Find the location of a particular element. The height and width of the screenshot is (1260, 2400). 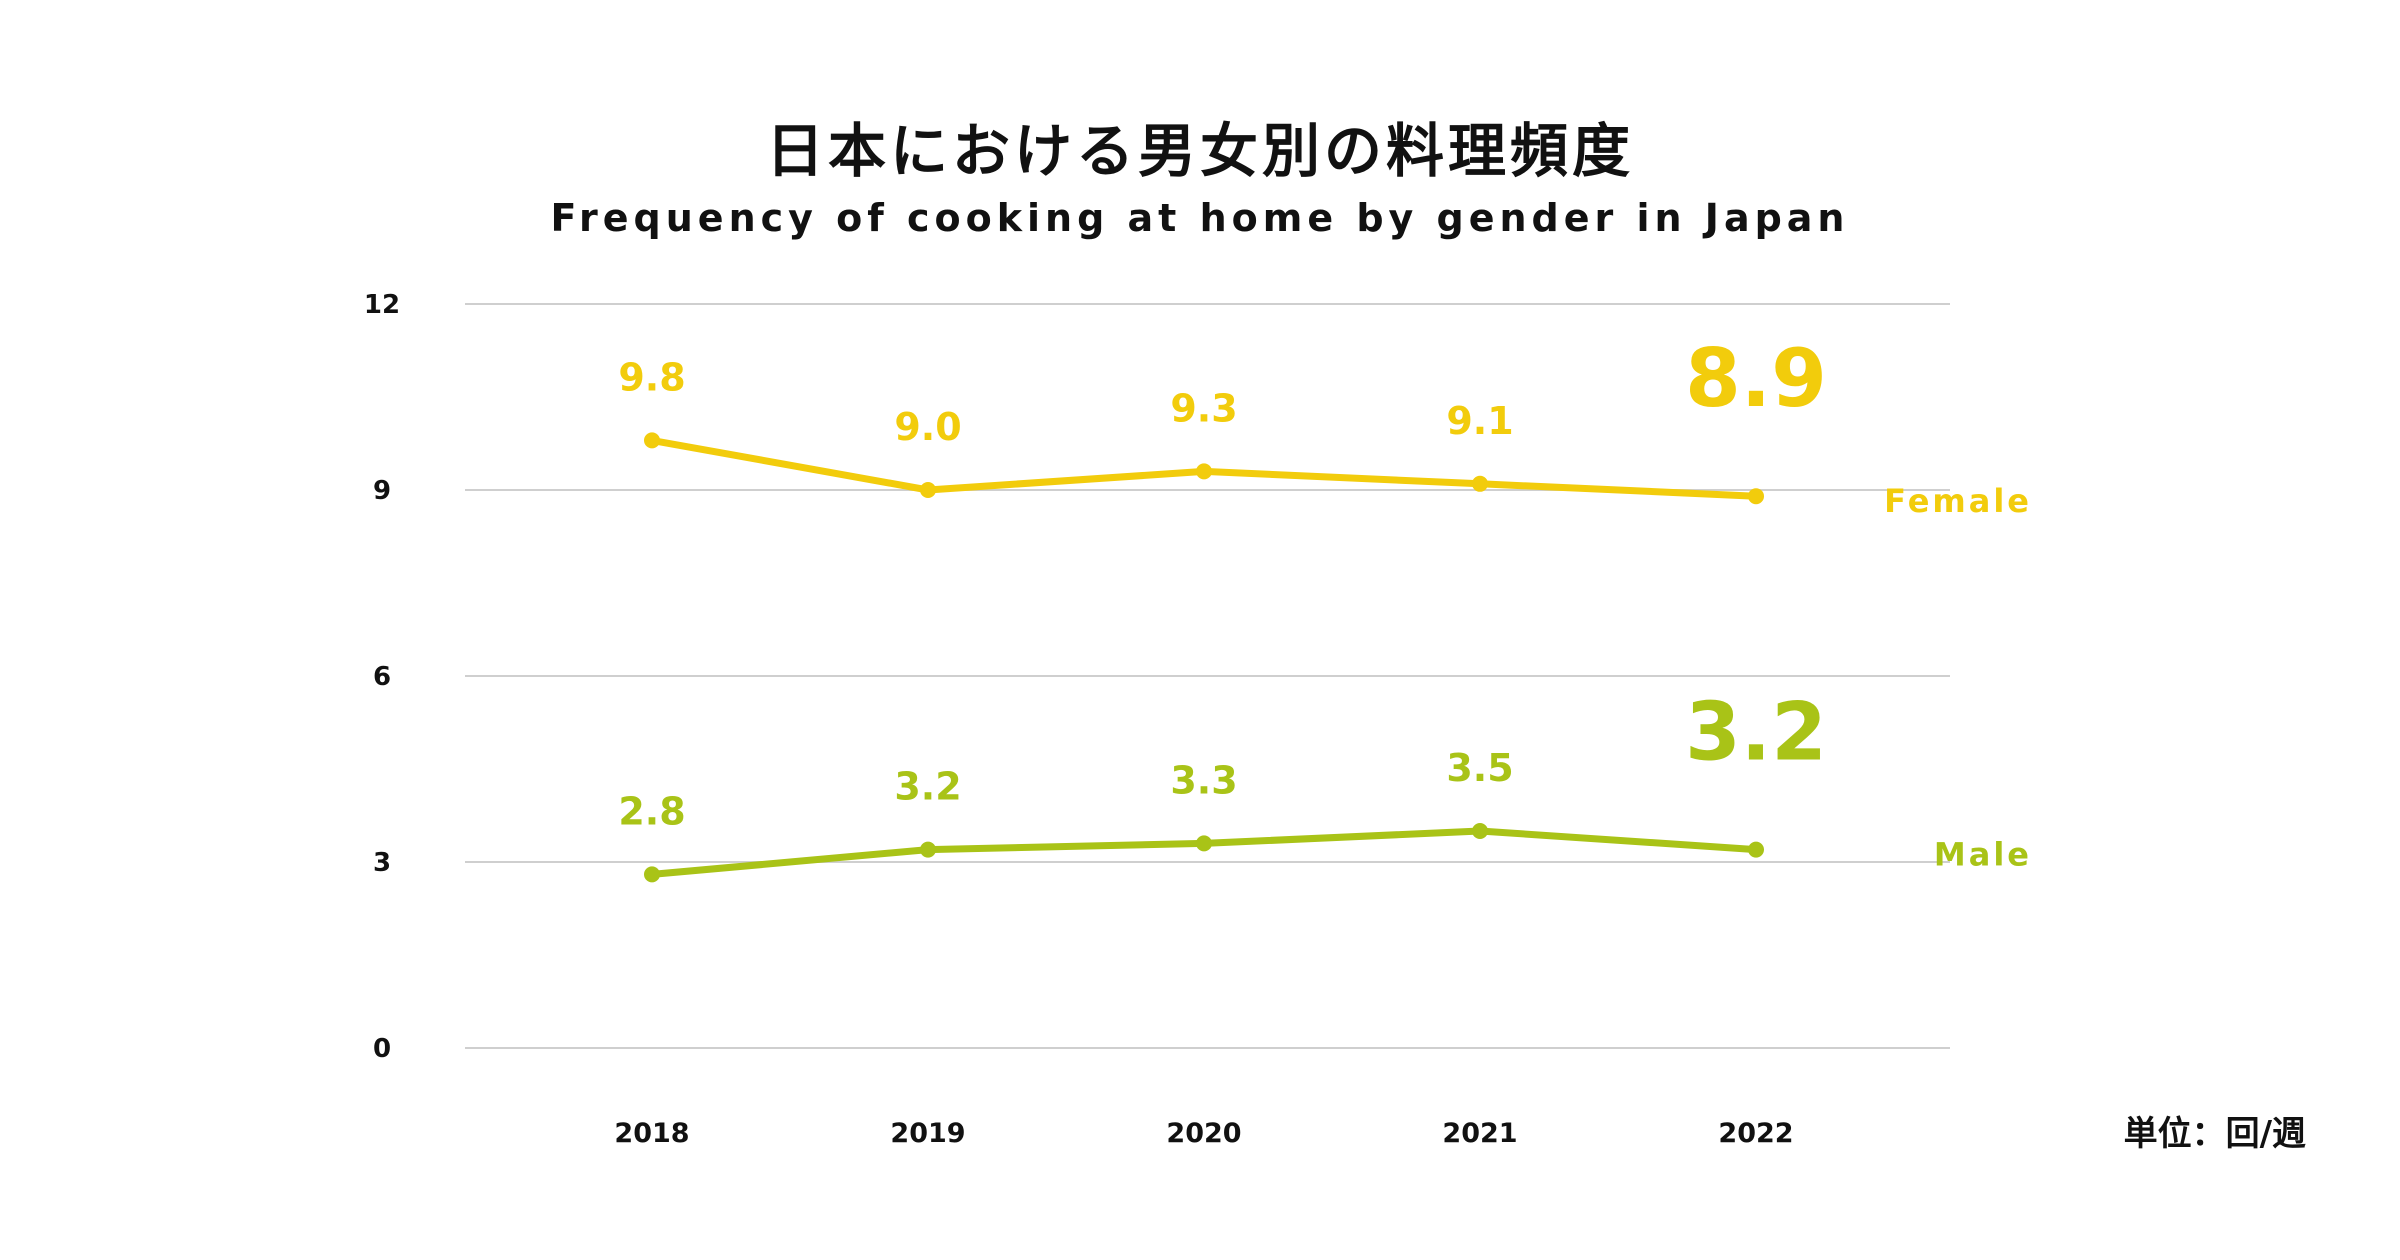

x-tick-label: 2022 is located at coordinates (1755, 1133).